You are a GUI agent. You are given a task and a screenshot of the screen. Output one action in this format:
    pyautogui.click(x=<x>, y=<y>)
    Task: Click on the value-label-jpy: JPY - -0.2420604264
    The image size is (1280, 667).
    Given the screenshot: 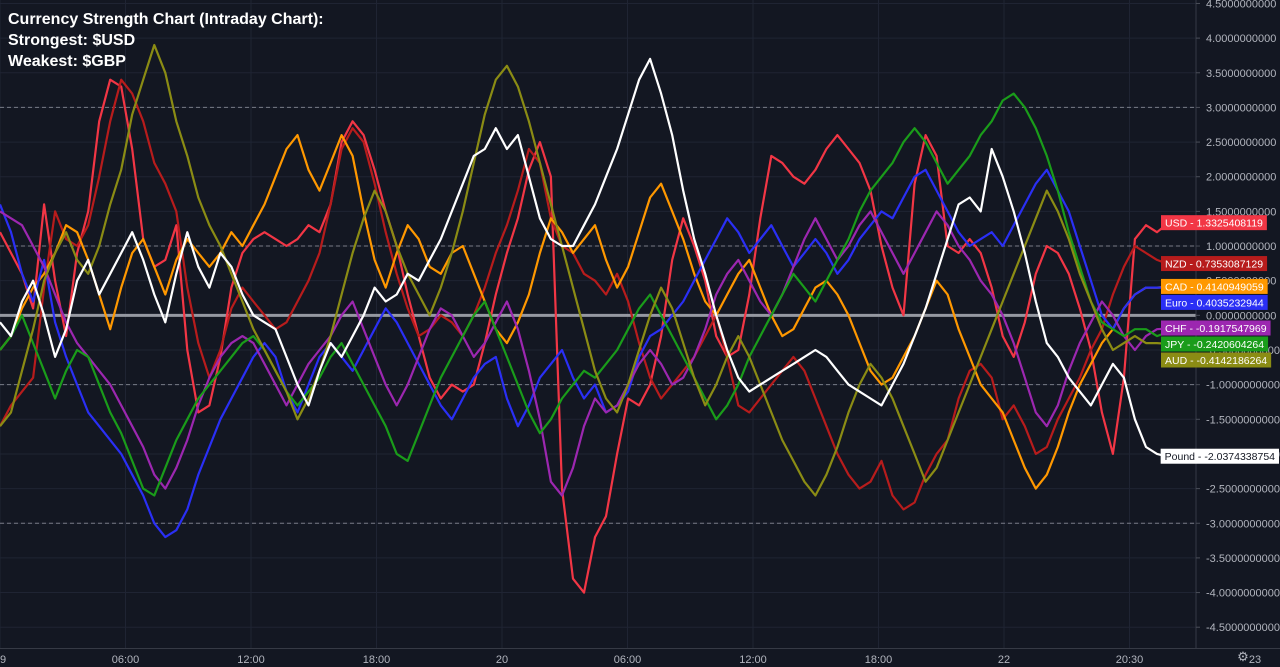 What is the action you would take?
    pyautogui.click(x=1215, y=344)
    